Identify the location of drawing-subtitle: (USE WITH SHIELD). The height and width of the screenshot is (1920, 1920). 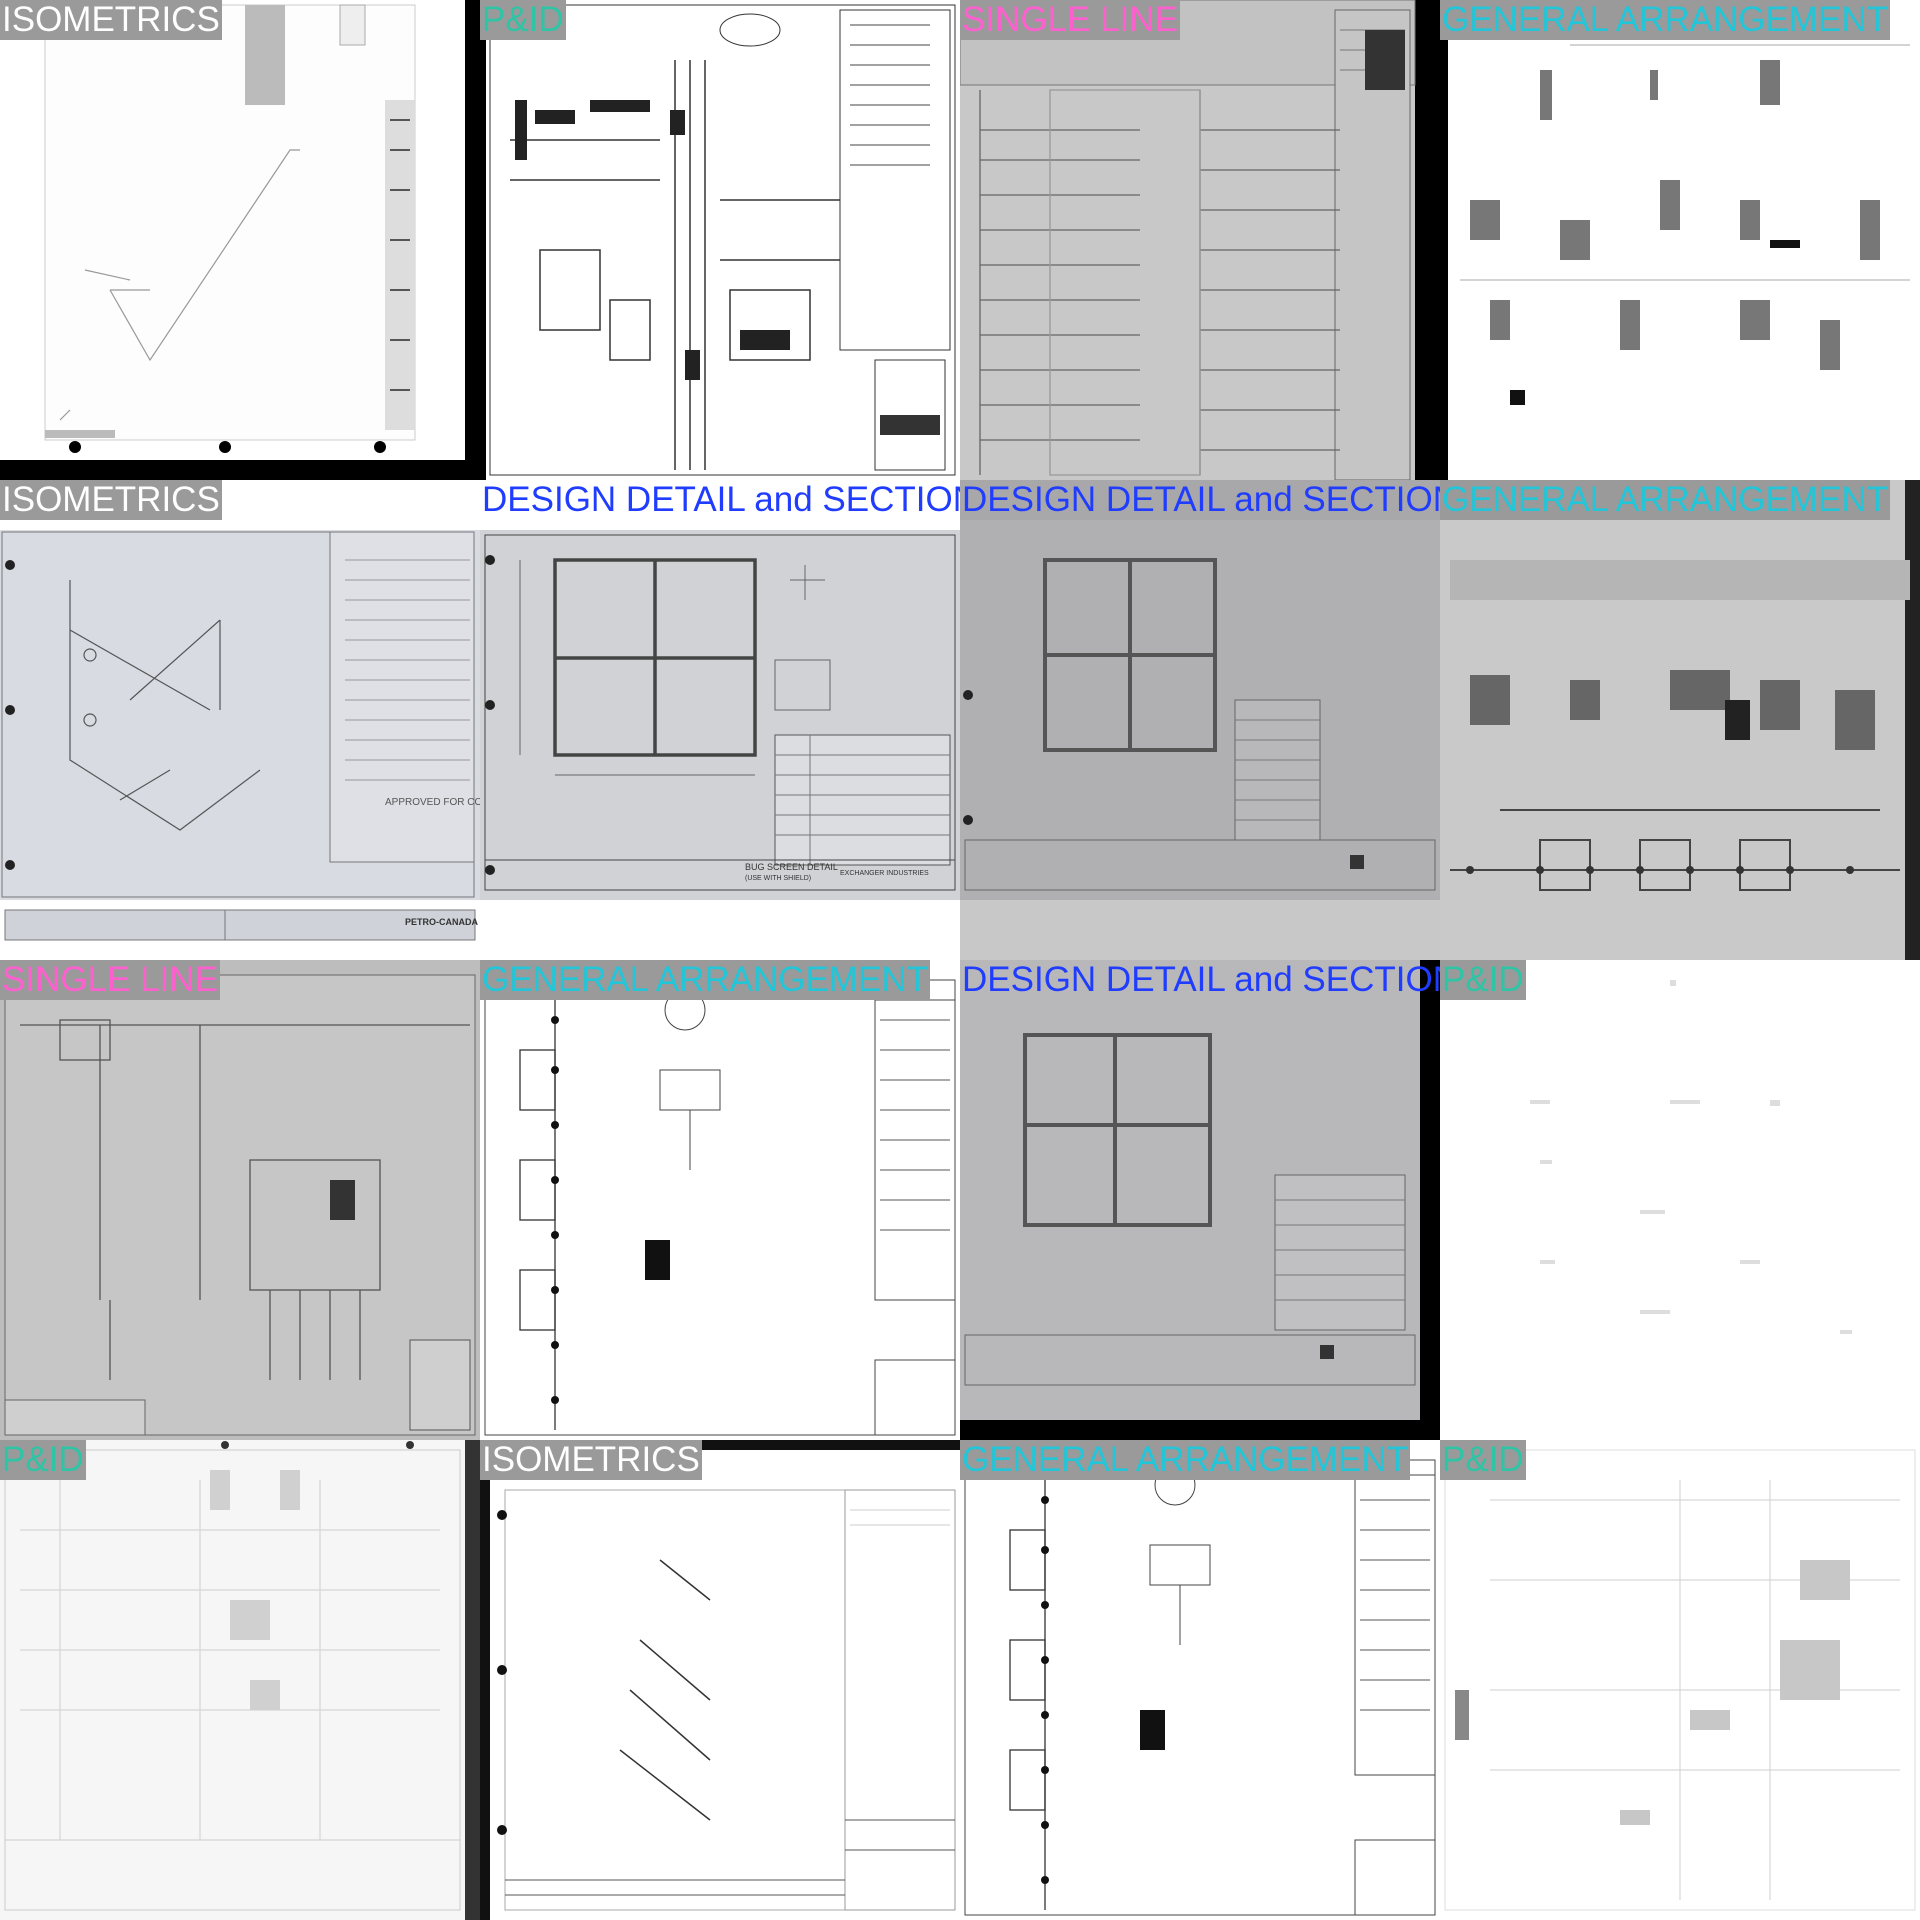
(778, 878).